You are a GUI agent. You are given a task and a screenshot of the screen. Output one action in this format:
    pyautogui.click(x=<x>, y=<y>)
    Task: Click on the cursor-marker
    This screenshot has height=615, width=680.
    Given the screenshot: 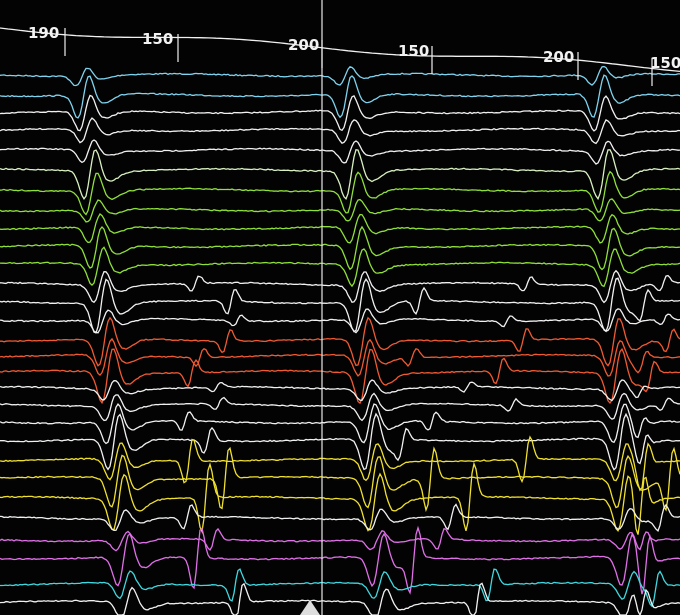 What is the action you would take?
    pyautogui.click(x=310, y=607)
    